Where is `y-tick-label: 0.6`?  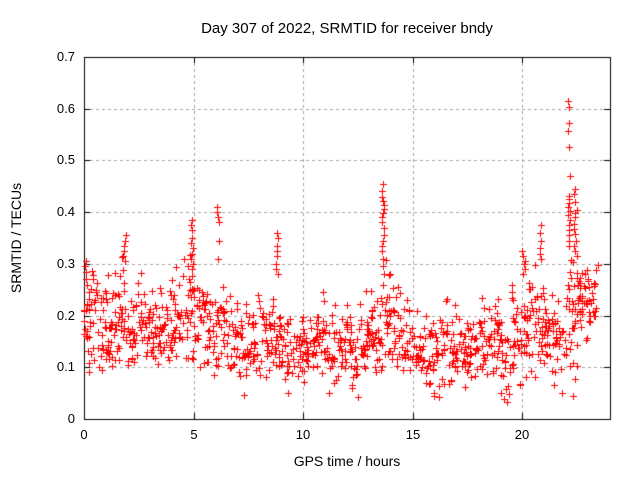 y-tick-label: 0.6 is located at coordinates (65, 108).